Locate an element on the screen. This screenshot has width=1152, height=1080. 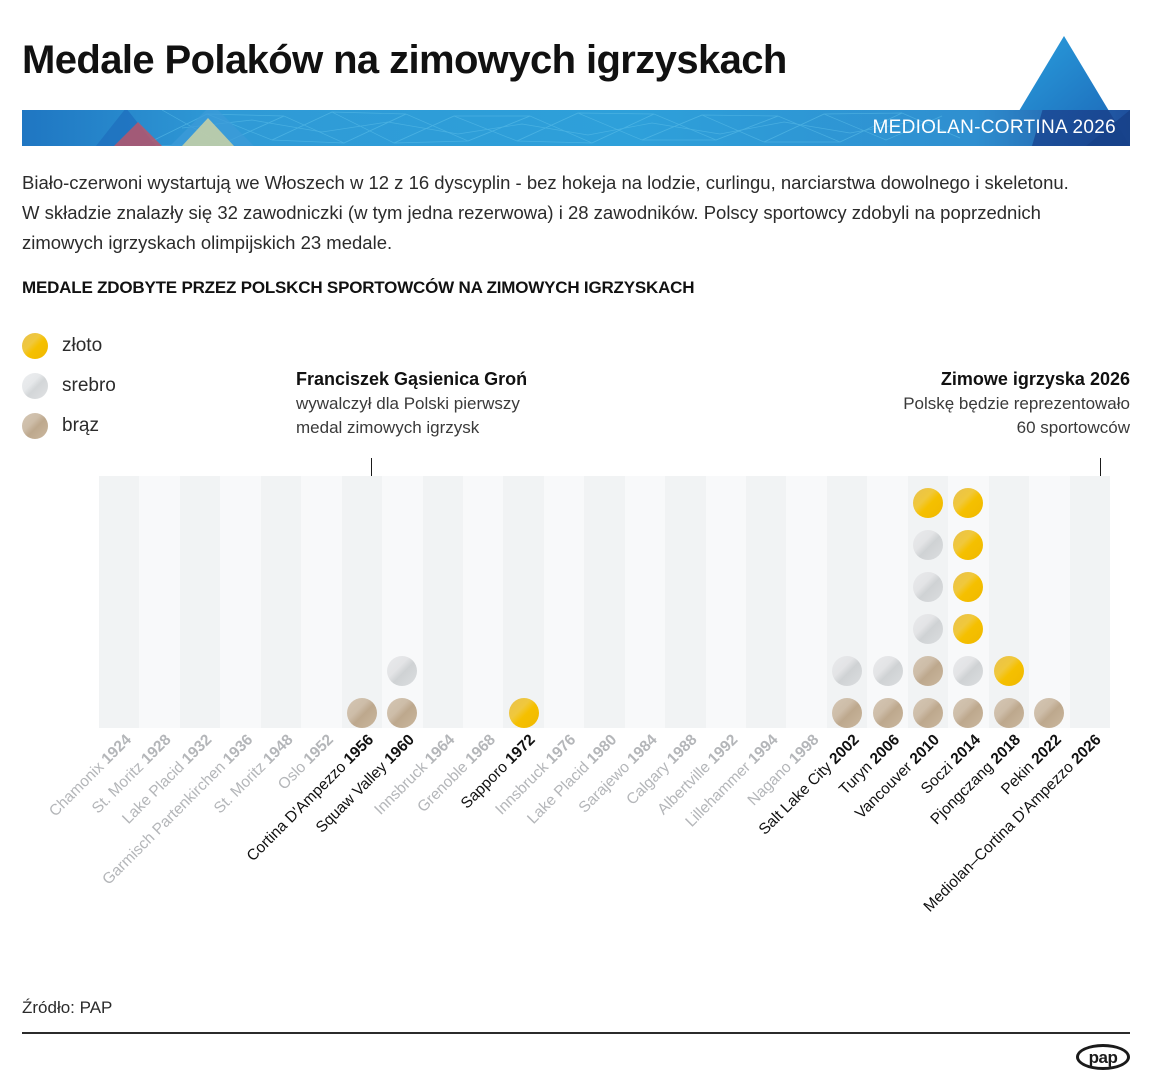
legend-item-bronze: brąz is located at coordinates (69, 426).